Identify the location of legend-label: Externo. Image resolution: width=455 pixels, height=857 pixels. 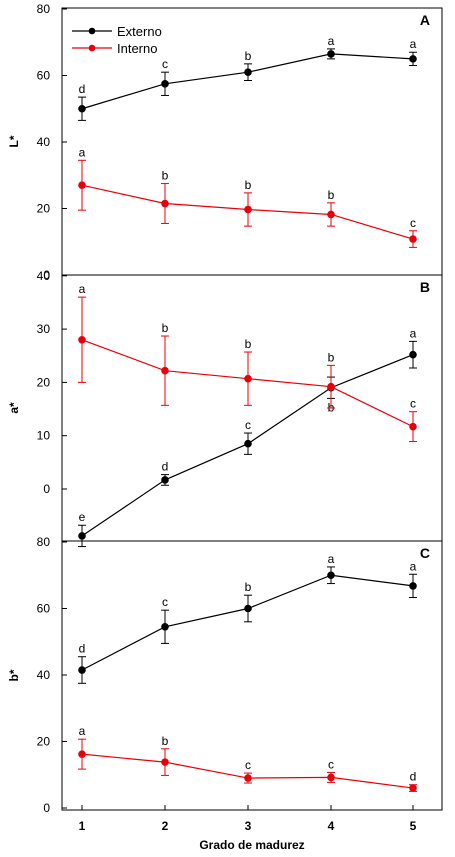
(139, 31).